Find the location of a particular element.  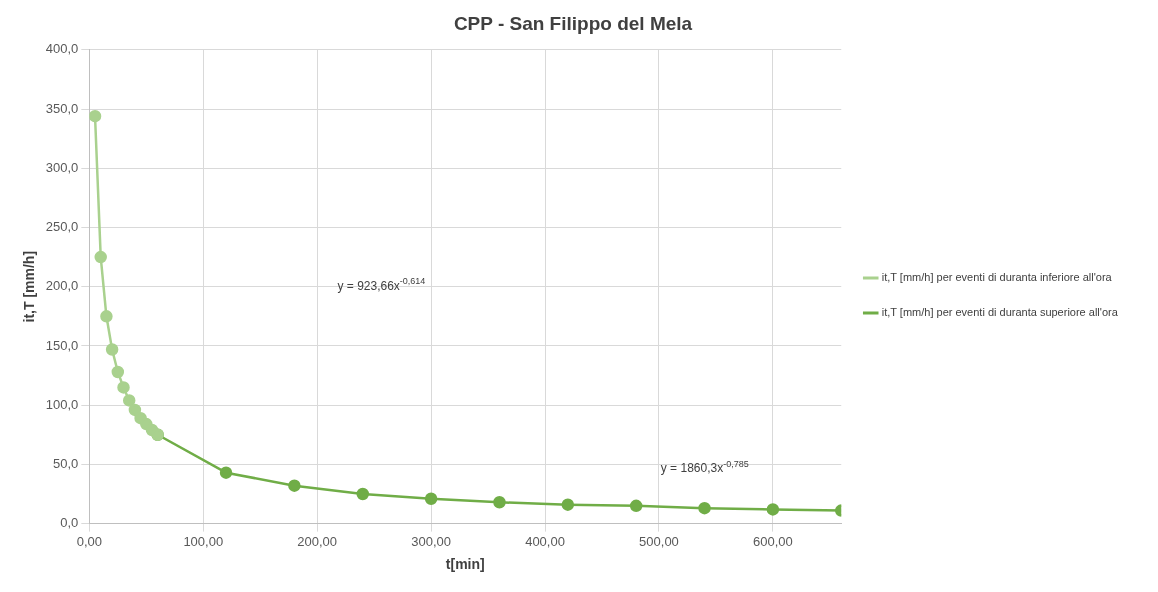

y-tick-label: 50,0 is located at coordinates (66, 463).